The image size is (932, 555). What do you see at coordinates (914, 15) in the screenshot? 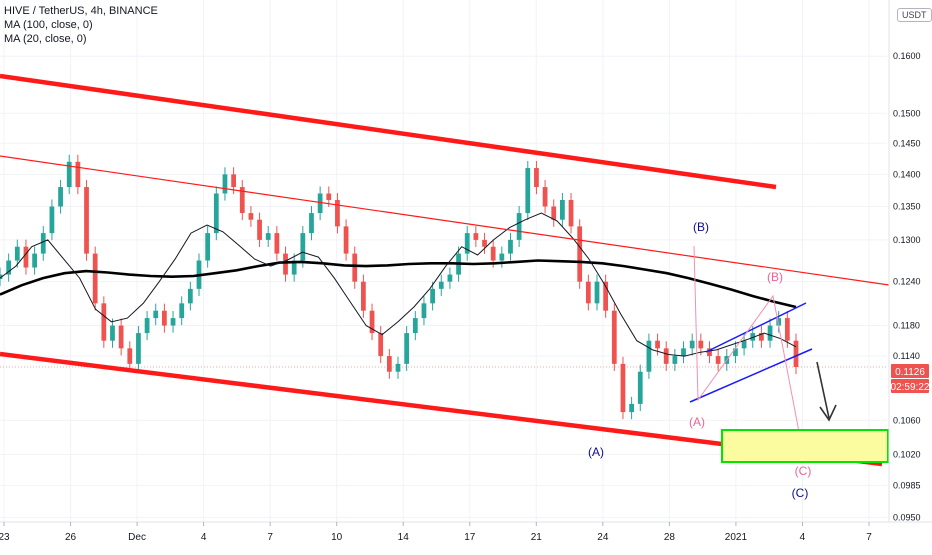
I see `currency-badge: USDT` at bounding box center [914, 15].